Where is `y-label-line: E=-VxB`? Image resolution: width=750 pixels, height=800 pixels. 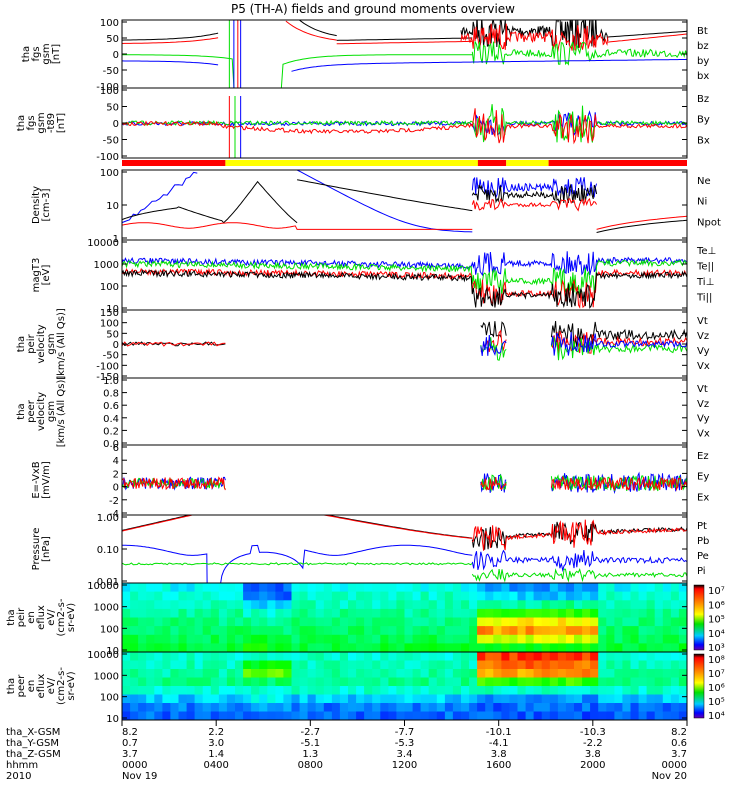 y-label-line: E=-VxB is located at coordinates (36, 479).